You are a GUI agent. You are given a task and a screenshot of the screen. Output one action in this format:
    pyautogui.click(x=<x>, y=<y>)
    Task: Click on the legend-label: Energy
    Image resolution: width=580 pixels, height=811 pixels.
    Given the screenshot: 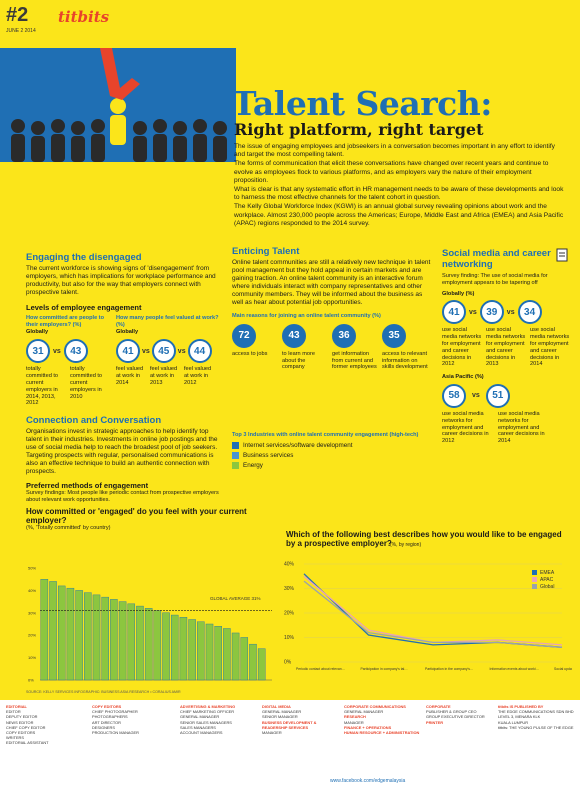 What is the action you would take?
    pyautogui.click(x=253, y=465)
    